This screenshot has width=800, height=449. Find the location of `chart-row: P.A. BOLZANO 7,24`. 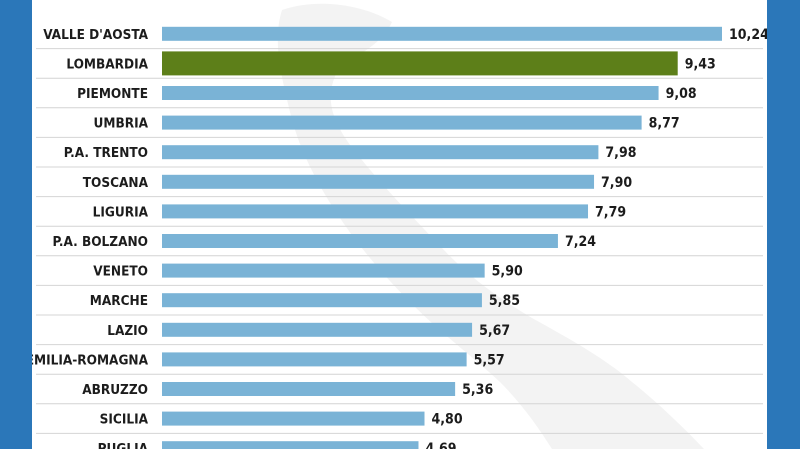

chart-row: P.A. BOLZANO 7,24 is located at coordinates (399, 245).